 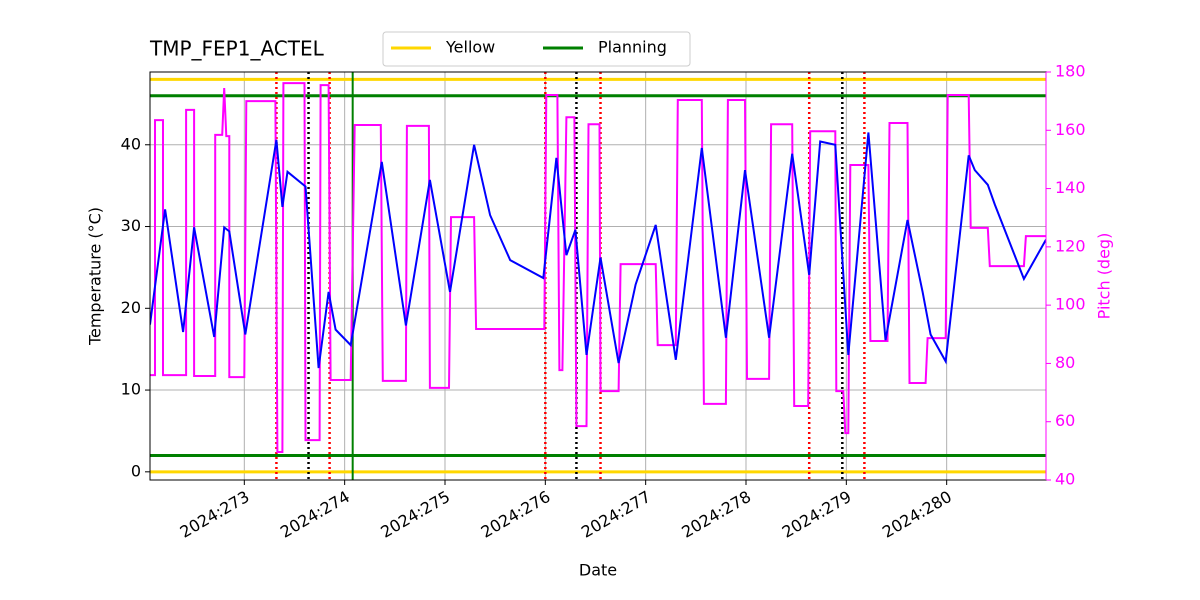 I want to click on y2-tick-label: 180, so click(x=1070, y=71).